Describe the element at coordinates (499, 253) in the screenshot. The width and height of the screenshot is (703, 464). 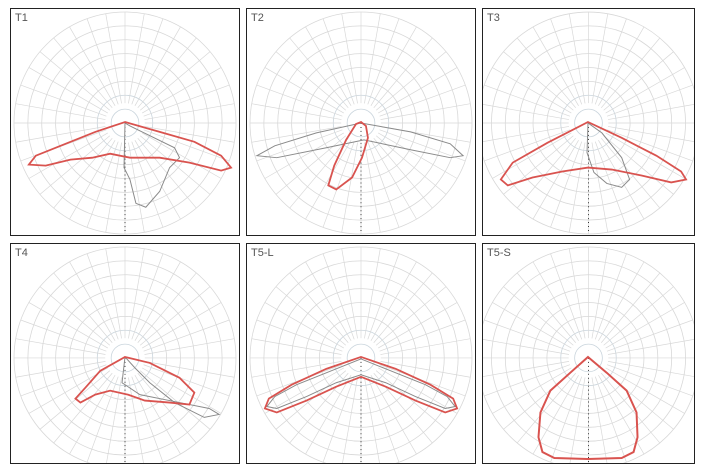
I see `panel-label: T5-S` at that location.